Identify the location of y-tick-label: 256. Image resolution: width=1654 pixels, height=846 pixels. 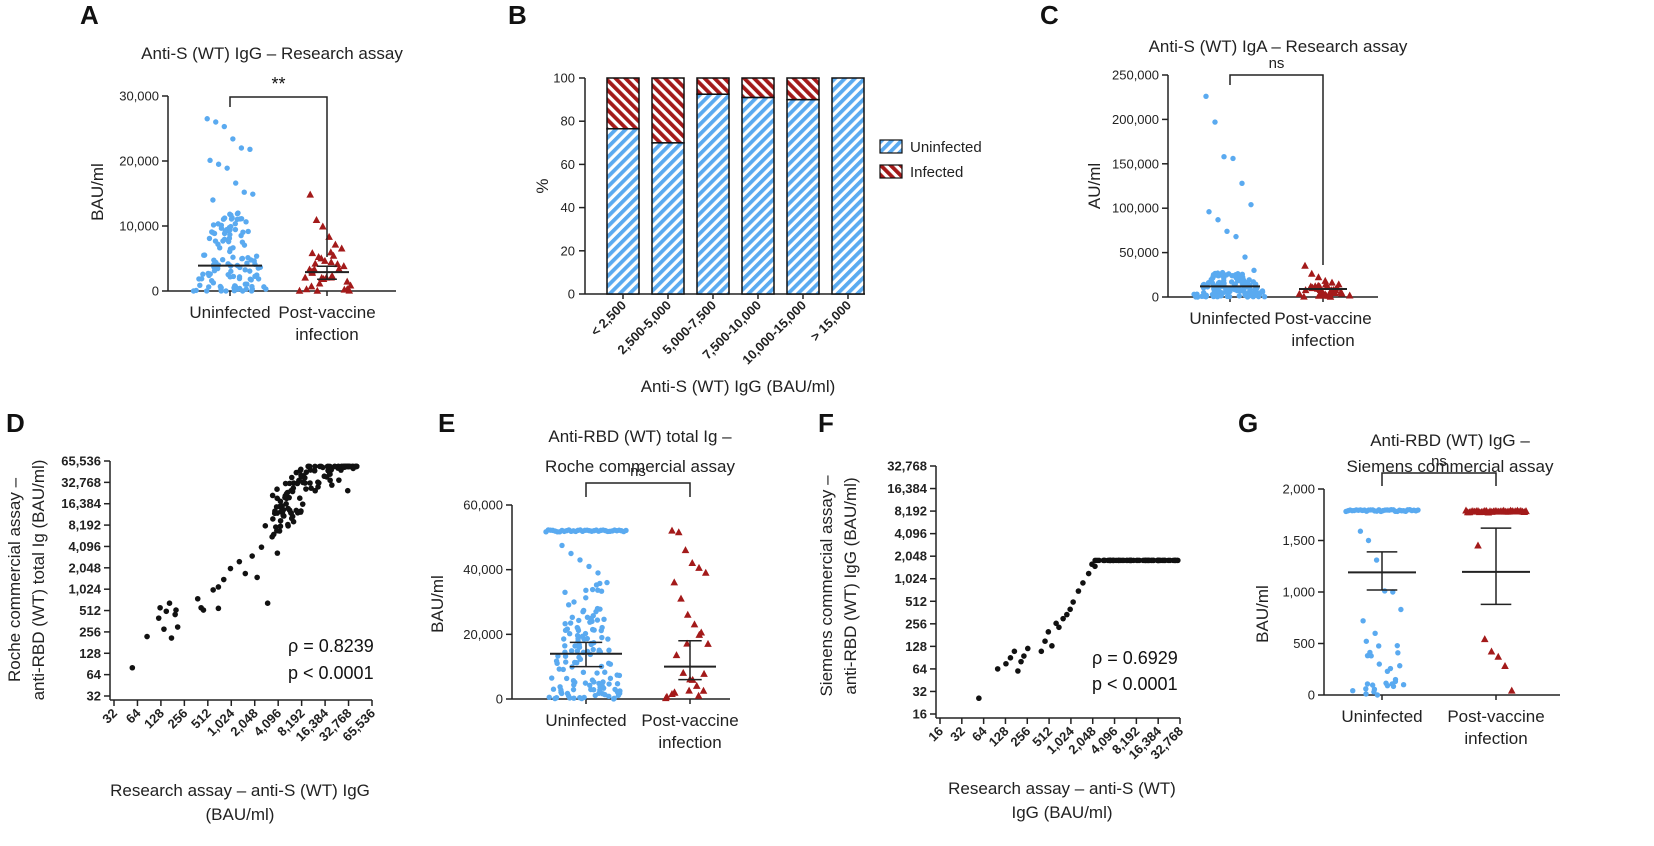
(90, 631).